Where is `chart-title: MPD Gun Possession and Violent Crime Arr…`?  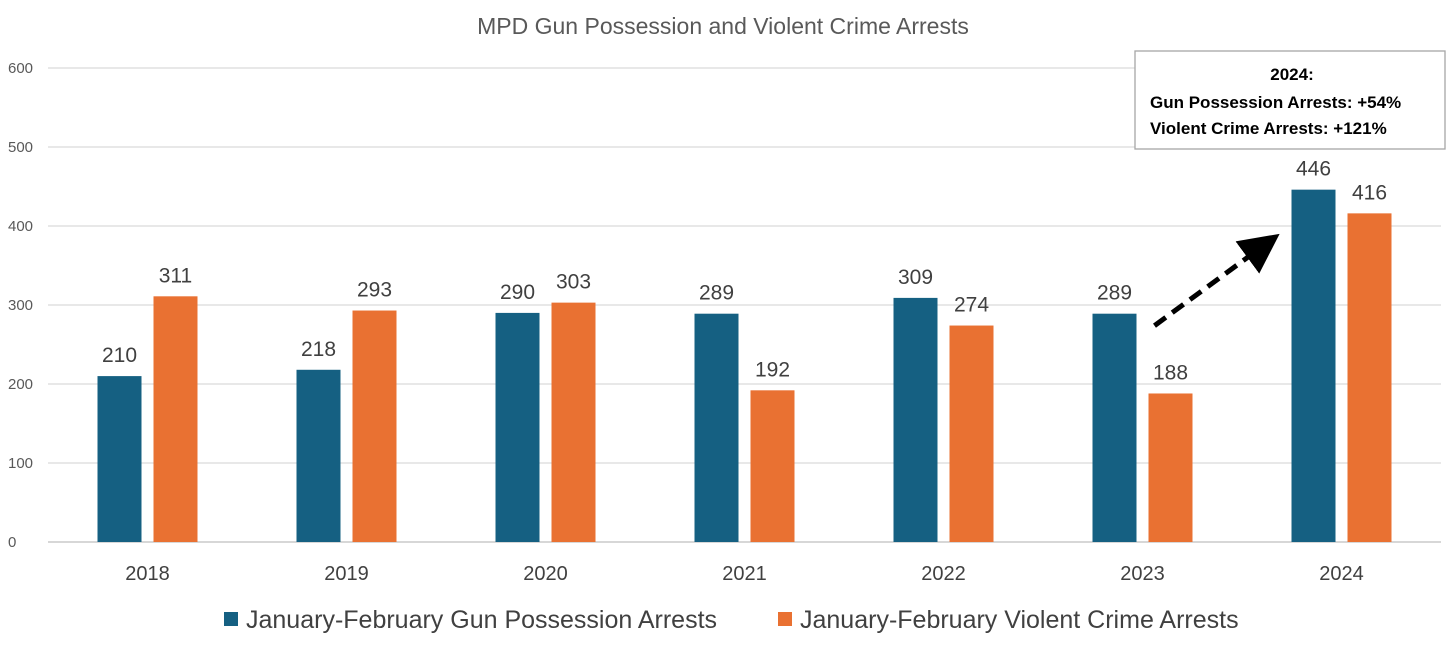
chart-title: MPD Gun Possession and Violent Crime Arr… is located at coordinates (723, 26).